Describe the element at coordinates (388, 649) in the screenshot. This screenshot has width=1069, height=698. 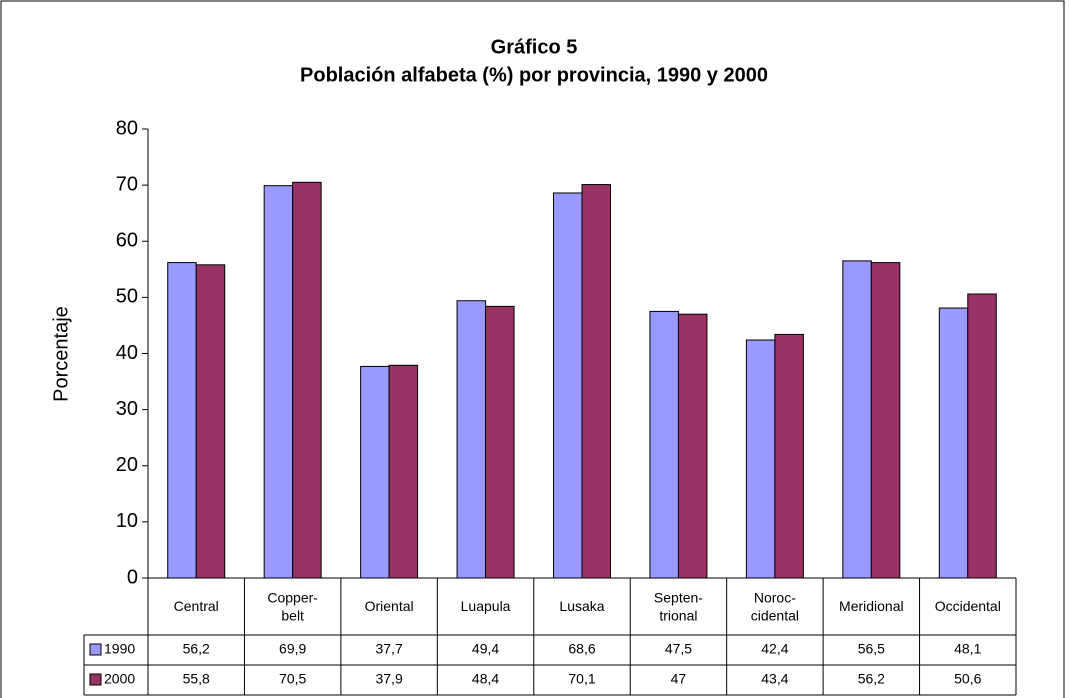
I see `data-table-value: 37,7` at that location.